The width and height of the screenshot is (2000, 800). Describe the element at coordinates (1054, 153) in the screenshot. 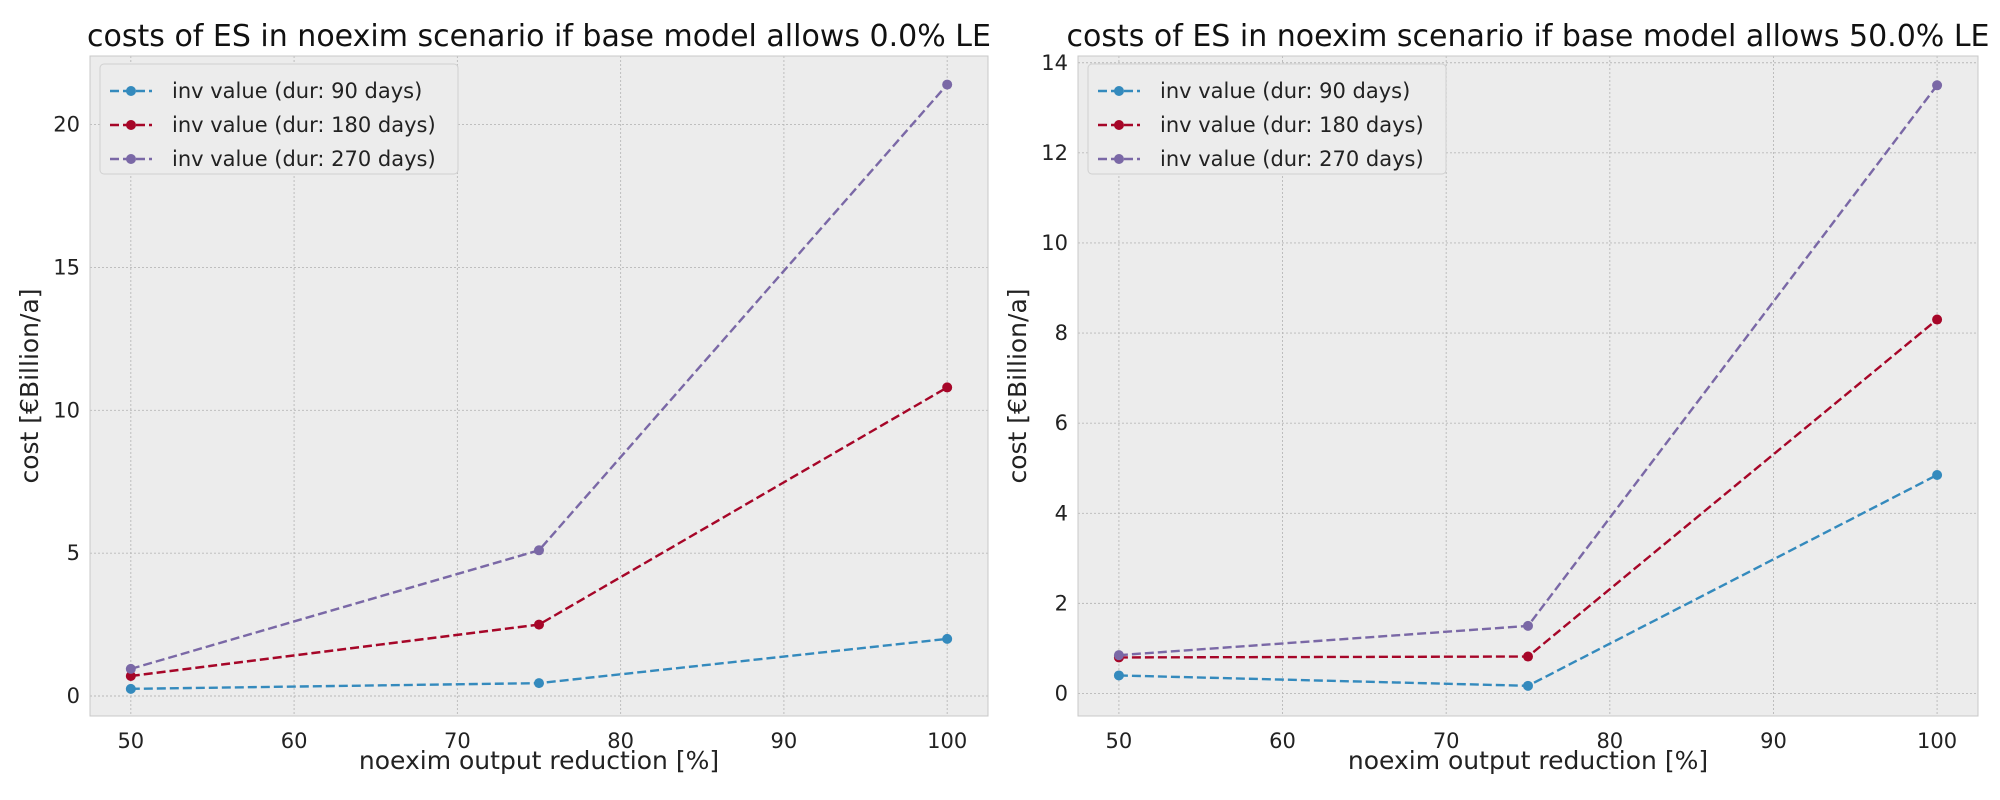

I see `y-tick-label: 12` at that location.